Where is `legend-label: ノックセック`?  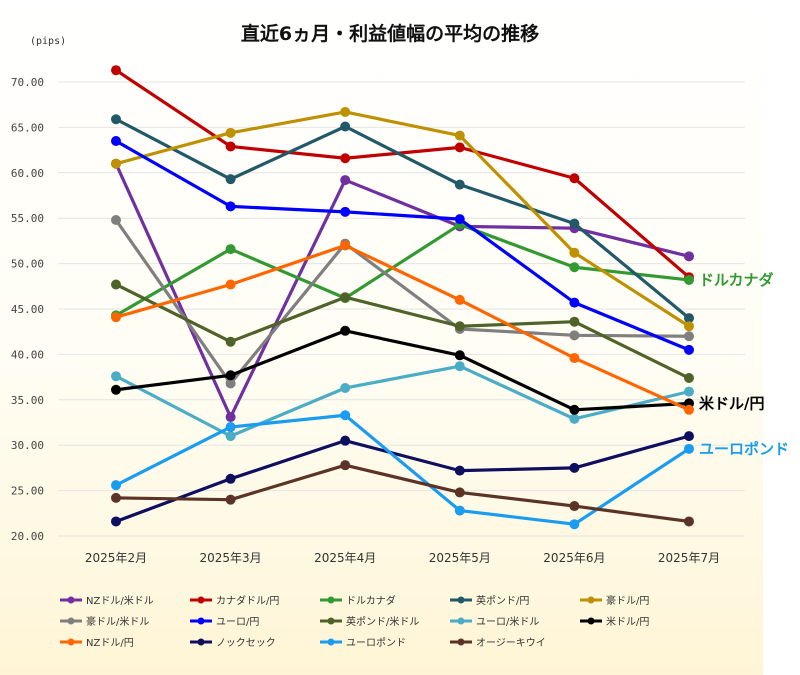
legend-label: ノックセック is located at coordinates (246, 643).